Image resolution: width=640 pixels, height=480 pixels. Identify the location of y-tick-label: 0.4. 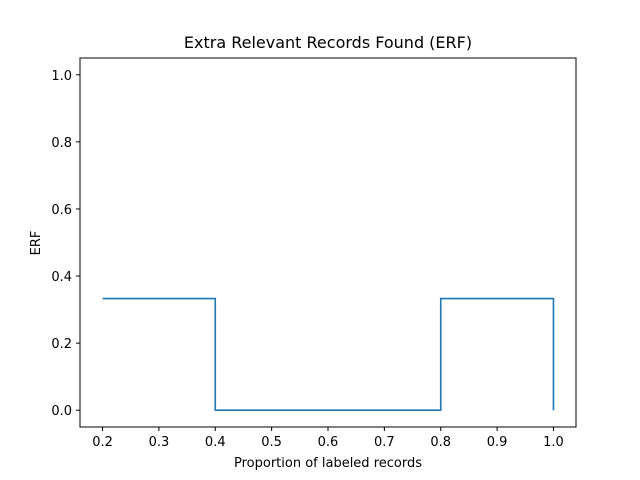
(61, 277).